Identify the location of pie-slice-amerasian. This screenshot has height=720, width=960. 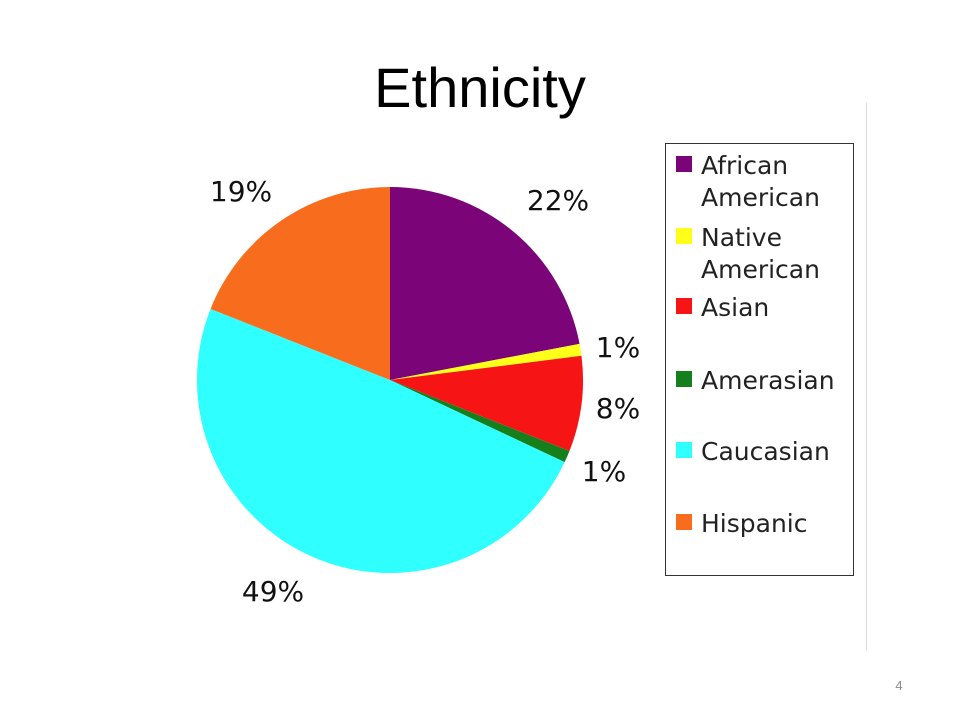
(480, 421).